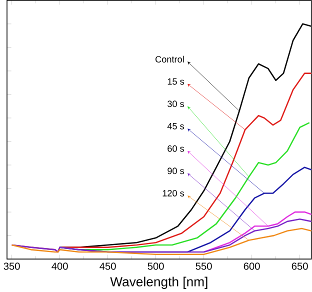 The image size is (312, 292). I want to click on x-tick-label: 500, so click(156, 266).